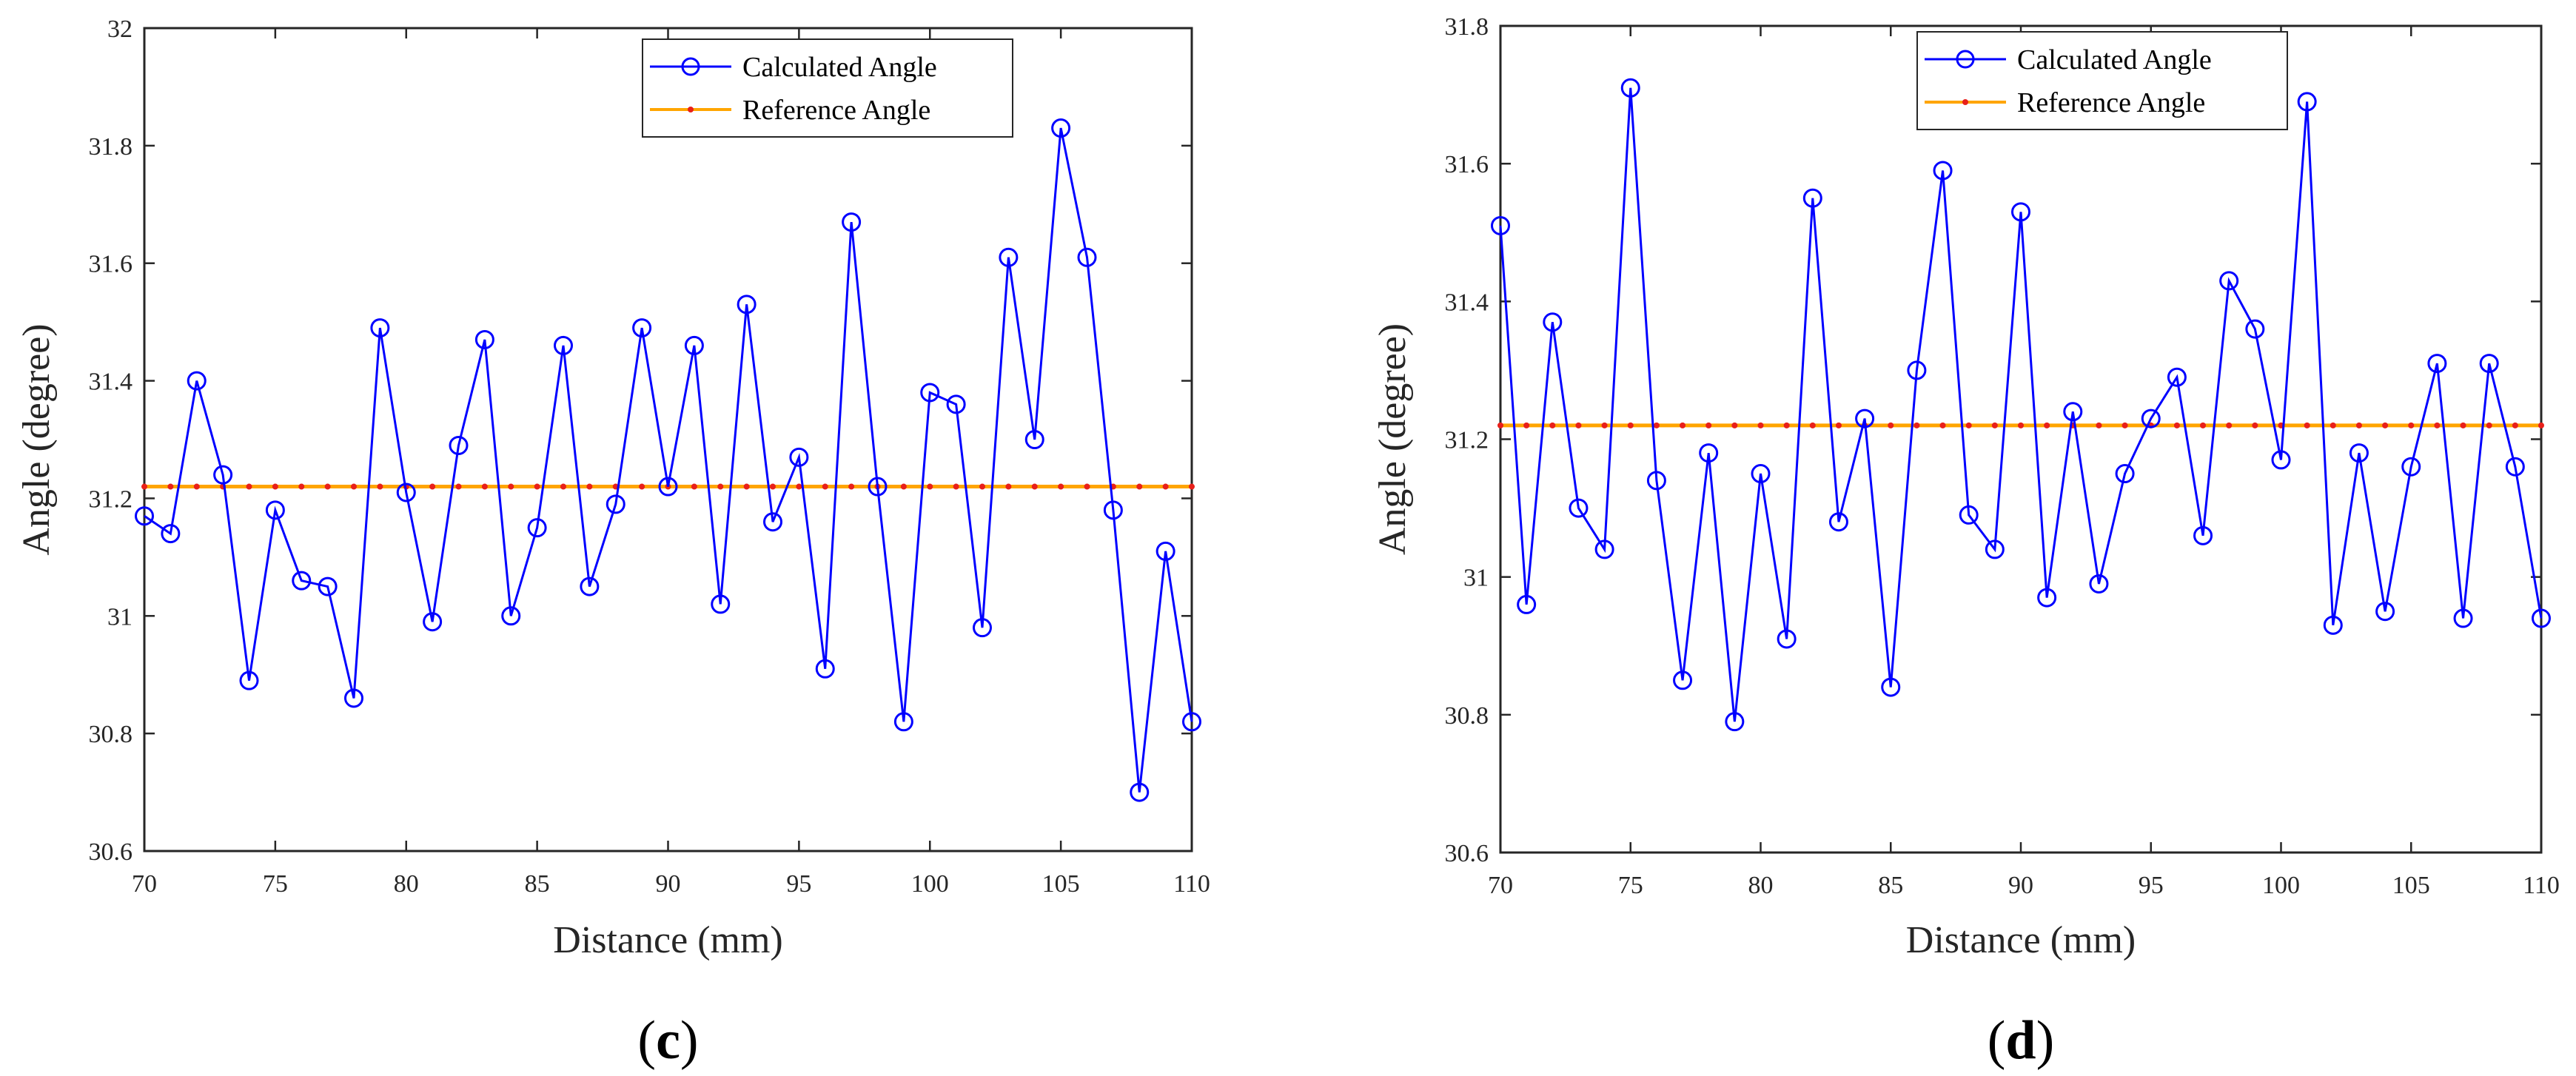  I want to click on x-axis-label: Distance (mm), so click(2021, 940).